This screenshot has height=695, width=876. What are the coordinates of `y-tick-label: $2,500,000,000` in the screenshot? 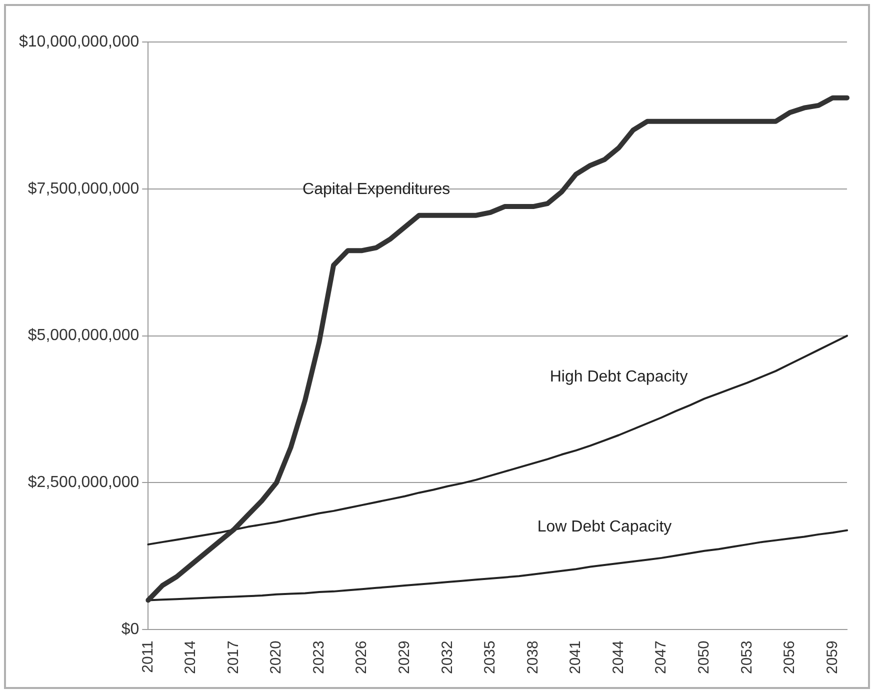 It's located at (84, 483).